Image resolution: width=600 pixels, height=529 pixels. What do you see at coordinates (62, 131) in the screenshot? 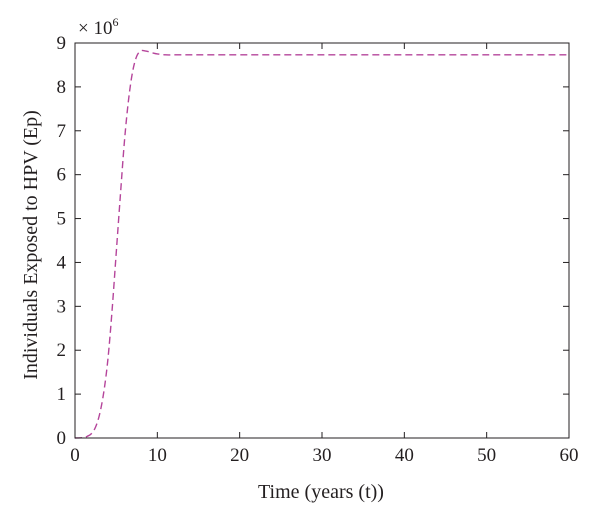
I see `y-tick-label: 7` at bounding box center [62, 131].